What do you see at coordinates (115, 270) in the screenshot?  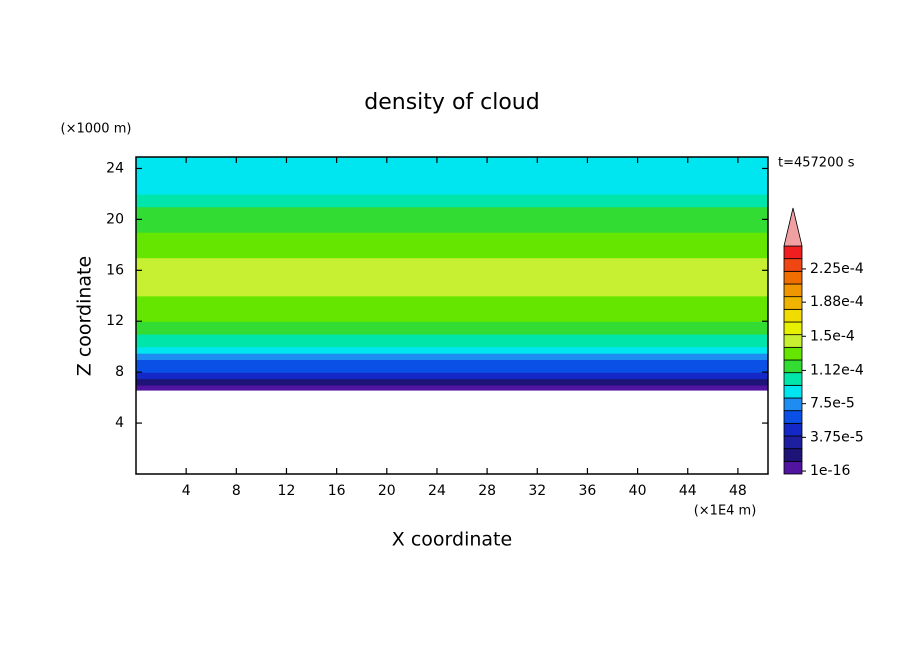 I see `y-tick-label: 16` at bounding box center [115, 270].